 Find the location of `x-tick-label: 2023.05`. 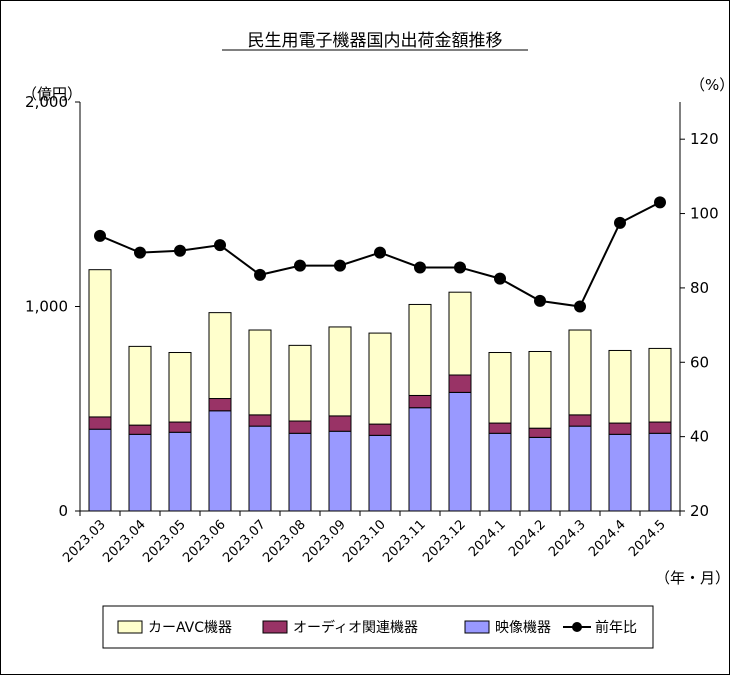

x-tick-label: 2023.05 is located at coordinates (164, 541).